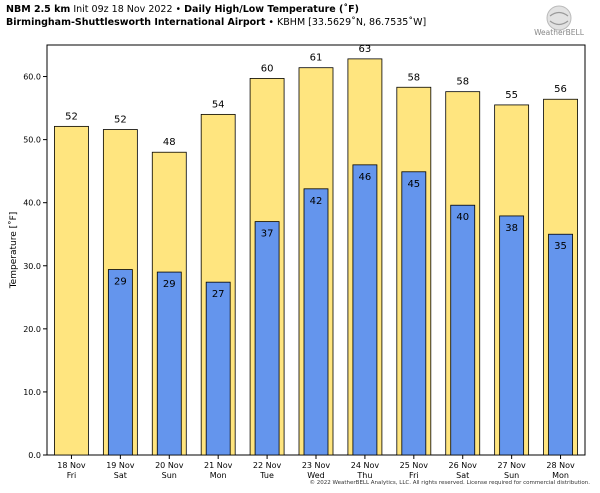 The height and width of the screenshot is (493, 600). Describe the element at coordinates (266, 475) in the screenshot. I see `x-tick-label-day: Tue` at that location.